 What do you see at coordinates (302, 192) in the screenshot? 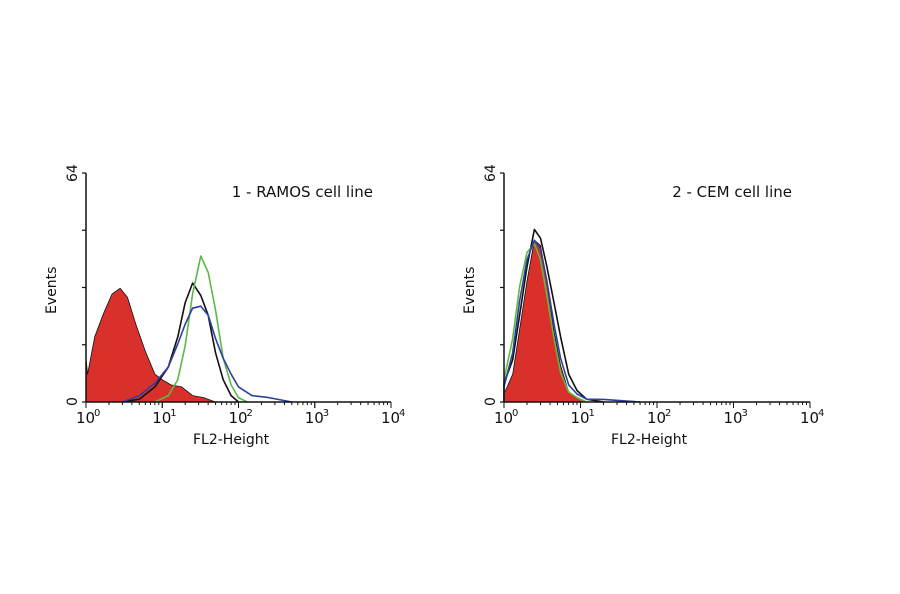
I see `panel-title: 1 - RAMOS cell line` at bounding box center [302, 192].